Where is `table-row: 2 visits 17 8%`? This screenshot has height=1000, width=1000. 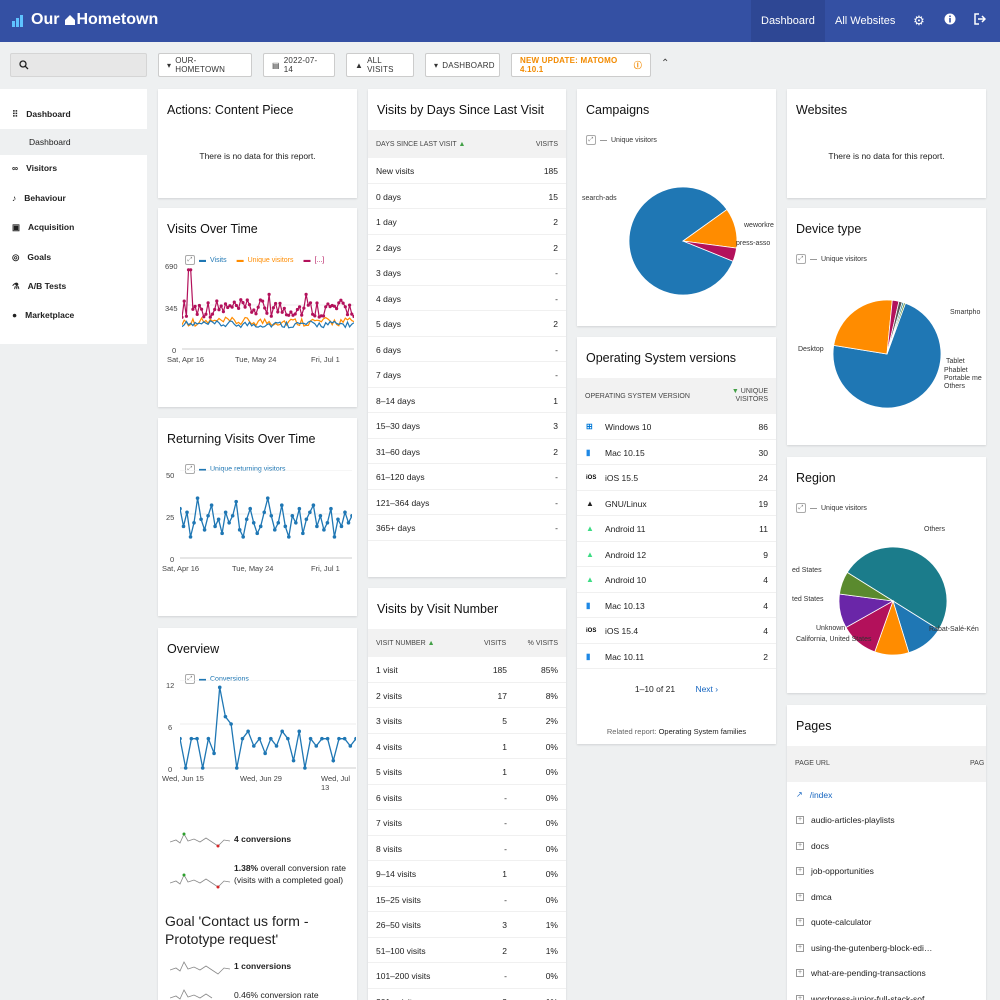 table-row: 2 visits 17 8% is located at coordinates (467, 695).